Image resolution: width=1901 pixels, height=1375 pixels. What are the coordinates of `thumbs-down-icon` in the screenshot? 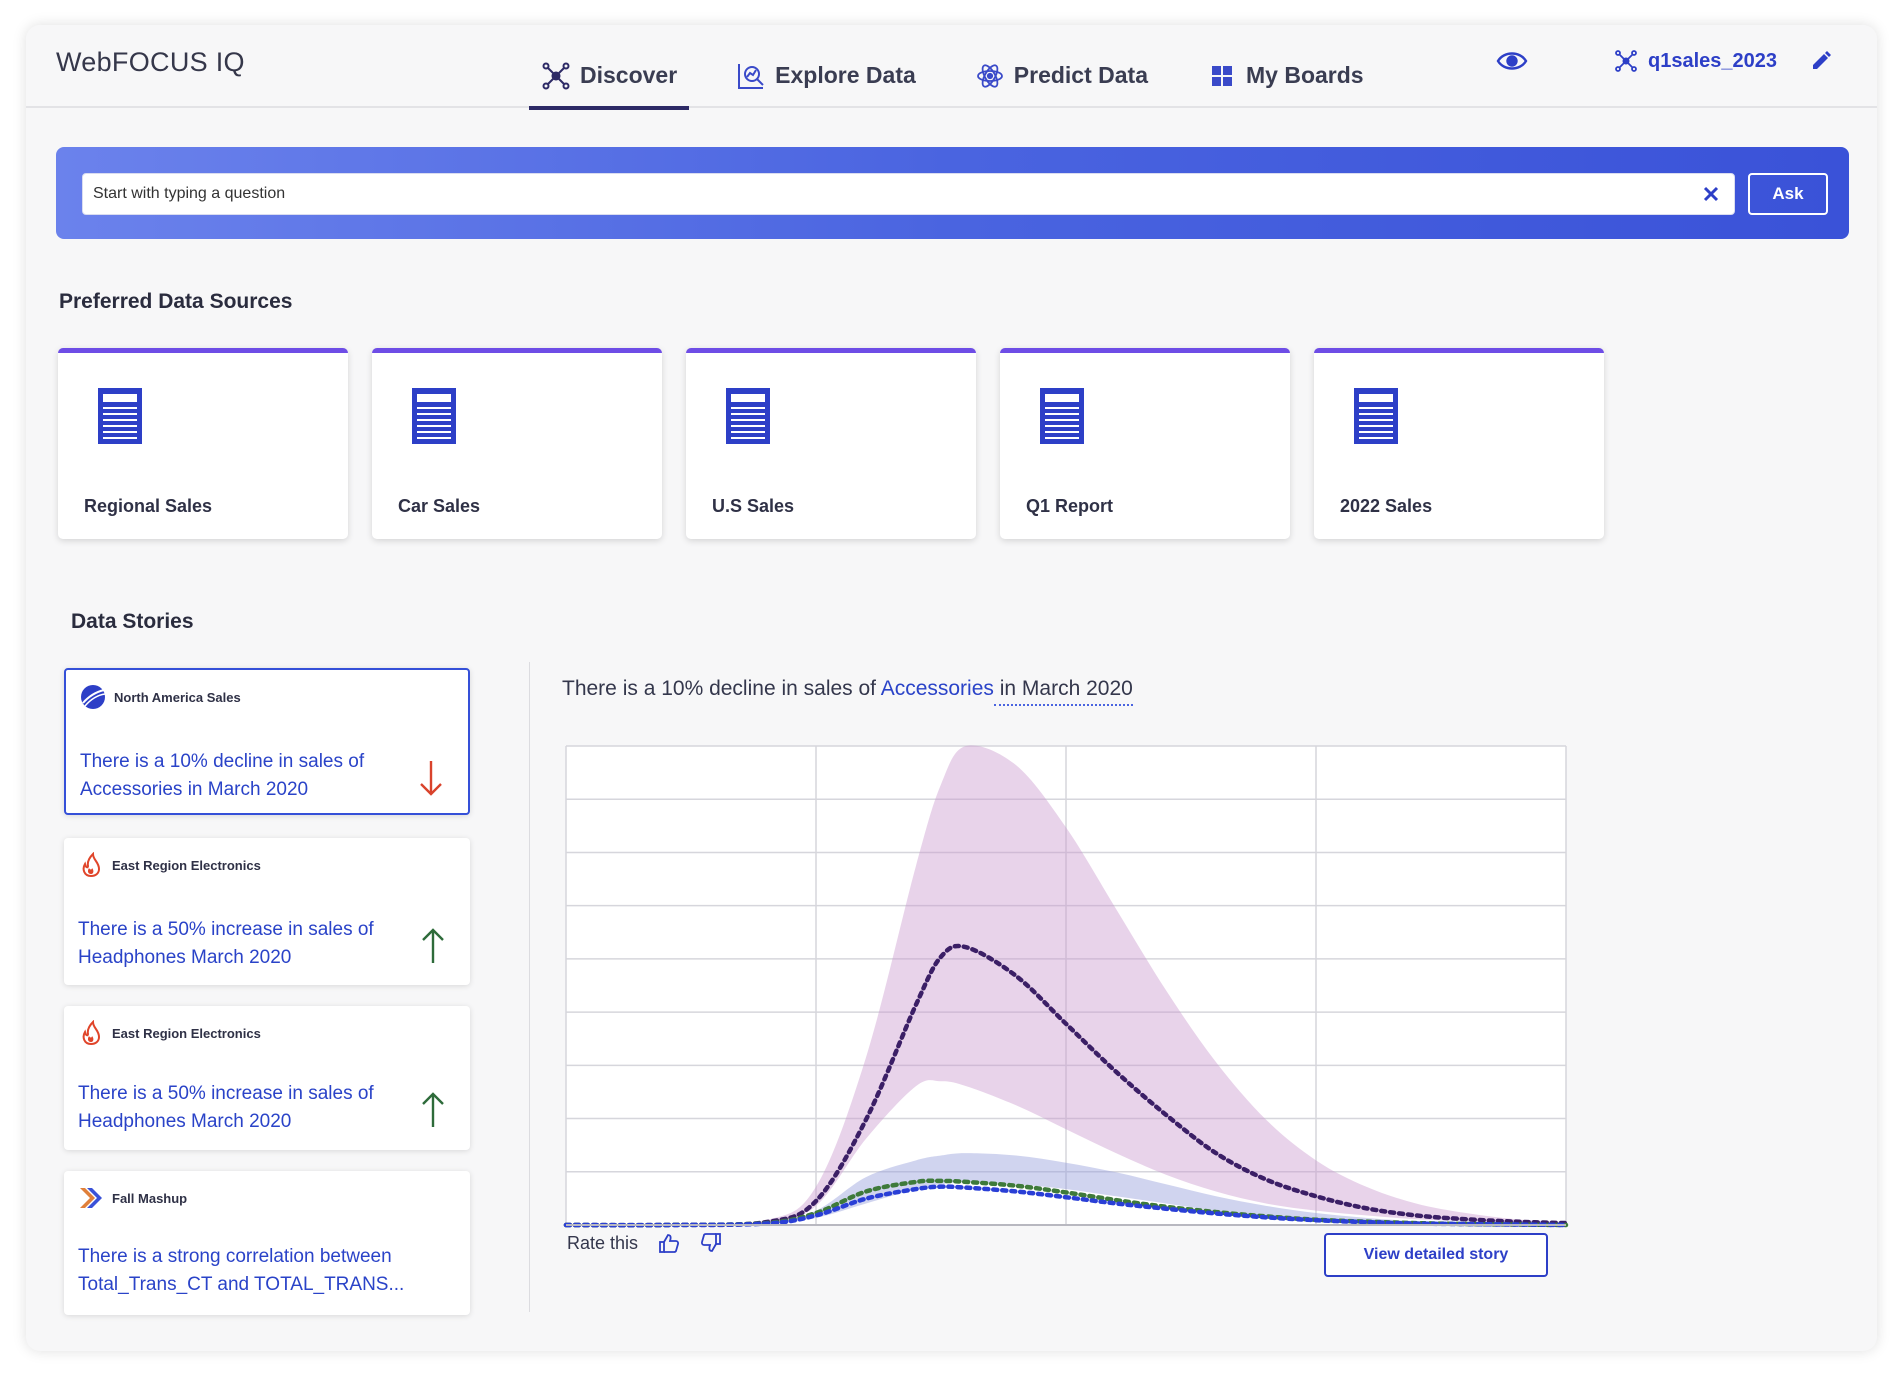 It's located at (711, 1243).